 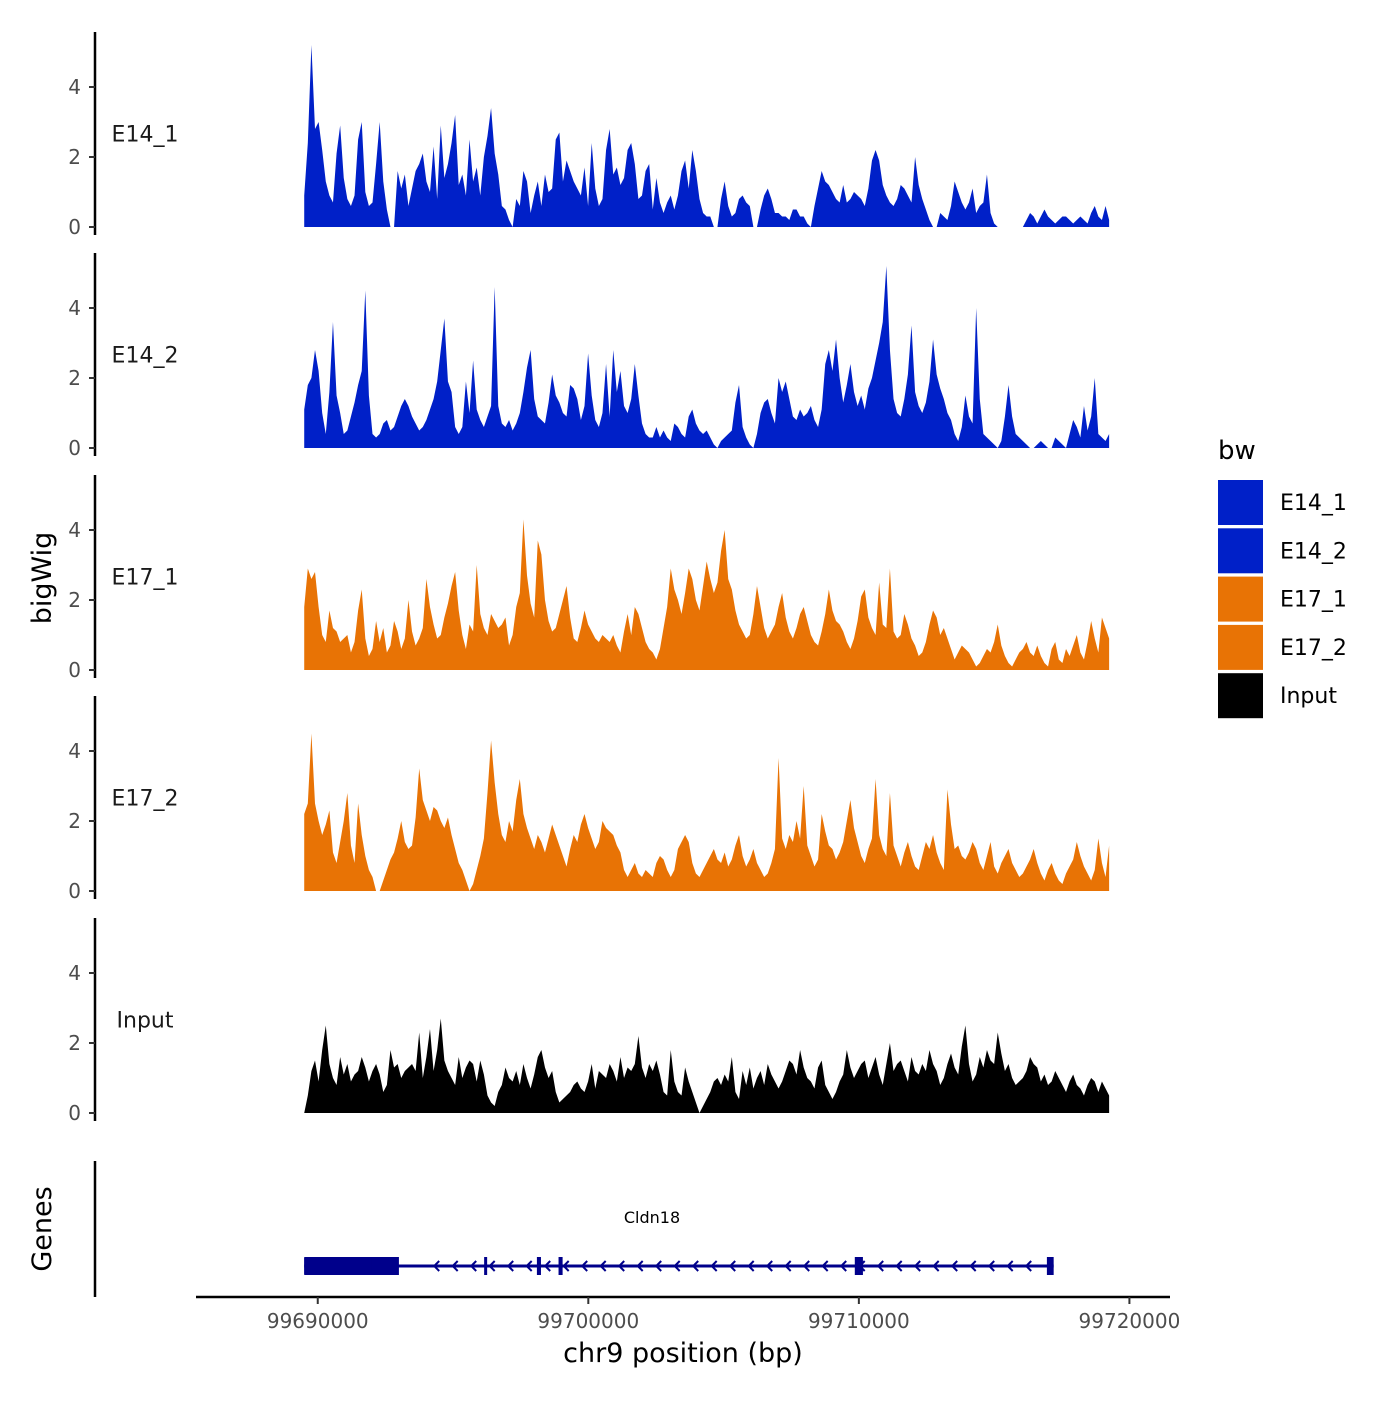 What do you see at coordinates (42, 1228) in the screenshot?
I see `genes-track-title: Genes` at bounding box center [42, 1228].